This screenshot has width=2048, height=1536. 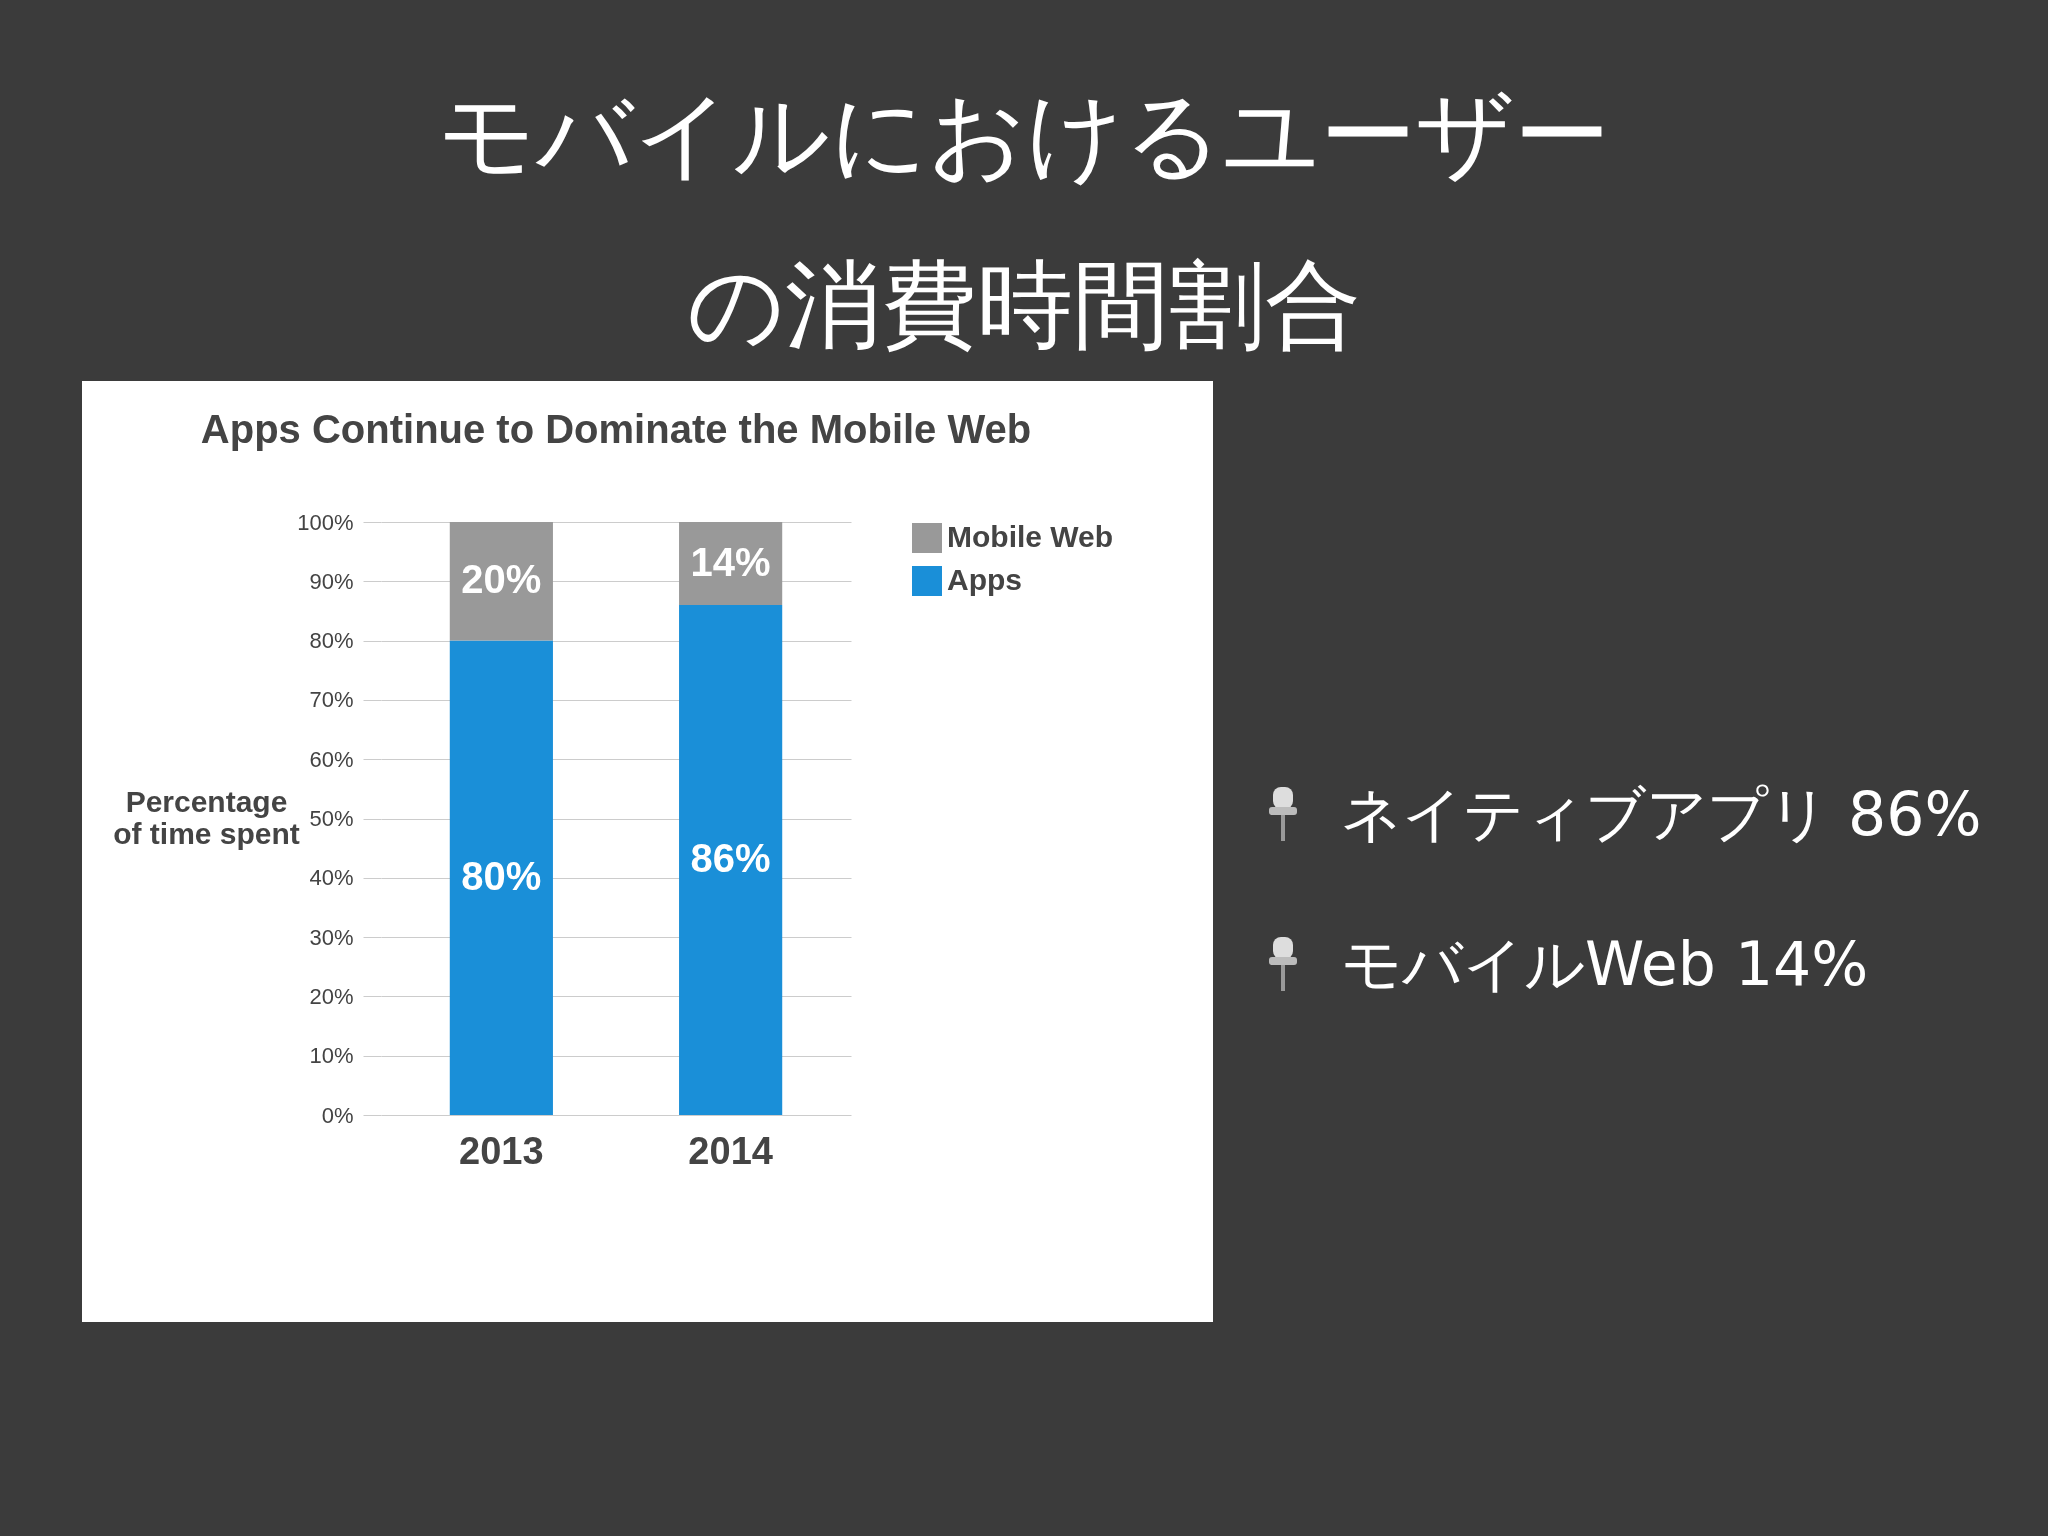 What do you see at coordinates (331, 996) in the screenshot?
I see `y-tick-label: 20%` at bounding box center [331, 996].